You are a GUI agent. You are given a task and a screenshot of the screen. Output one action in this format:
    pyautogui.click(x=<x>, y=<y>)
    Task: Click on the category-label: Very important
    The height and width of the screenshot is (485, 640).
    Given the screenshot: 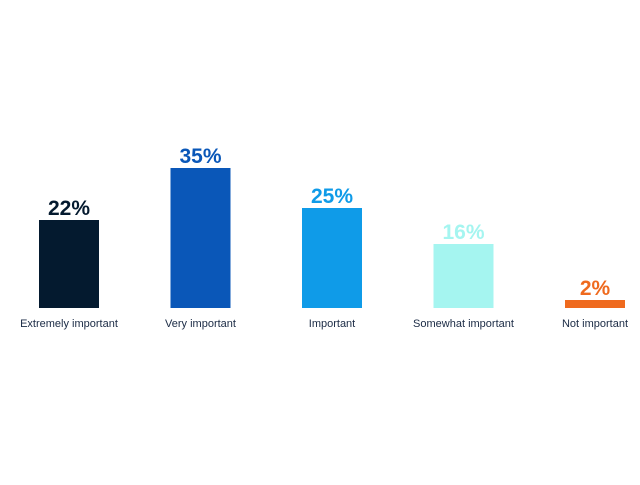 What is the action you would take?
    pyautogui.click(x=200, y=324)
    